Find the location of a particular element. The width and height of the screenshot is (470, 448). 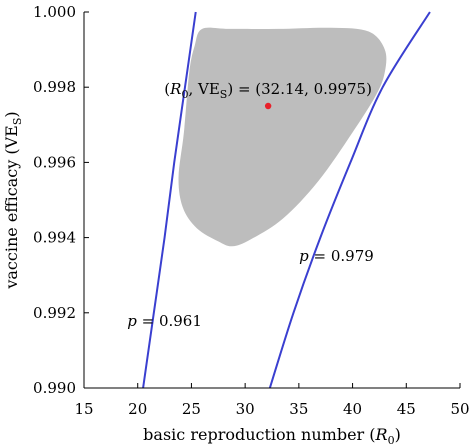

x-tick-label: 45 is located at coordinates (406, 409).